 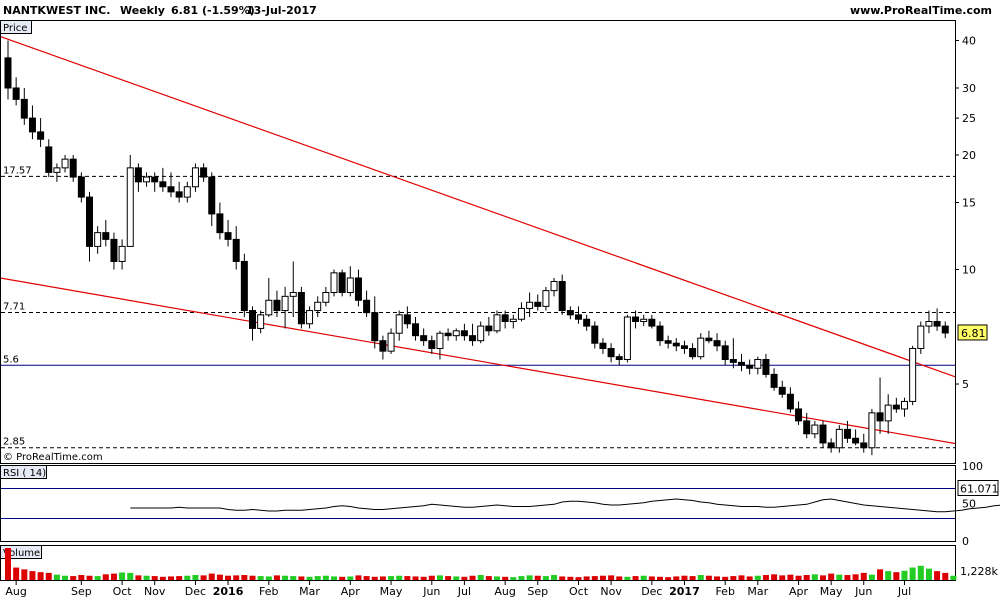 What do you see at coordinates (213, 10) in the screenshot?
I see `chart-quote: 6.81 (-1.59%)` at bounding box center [213, 10].